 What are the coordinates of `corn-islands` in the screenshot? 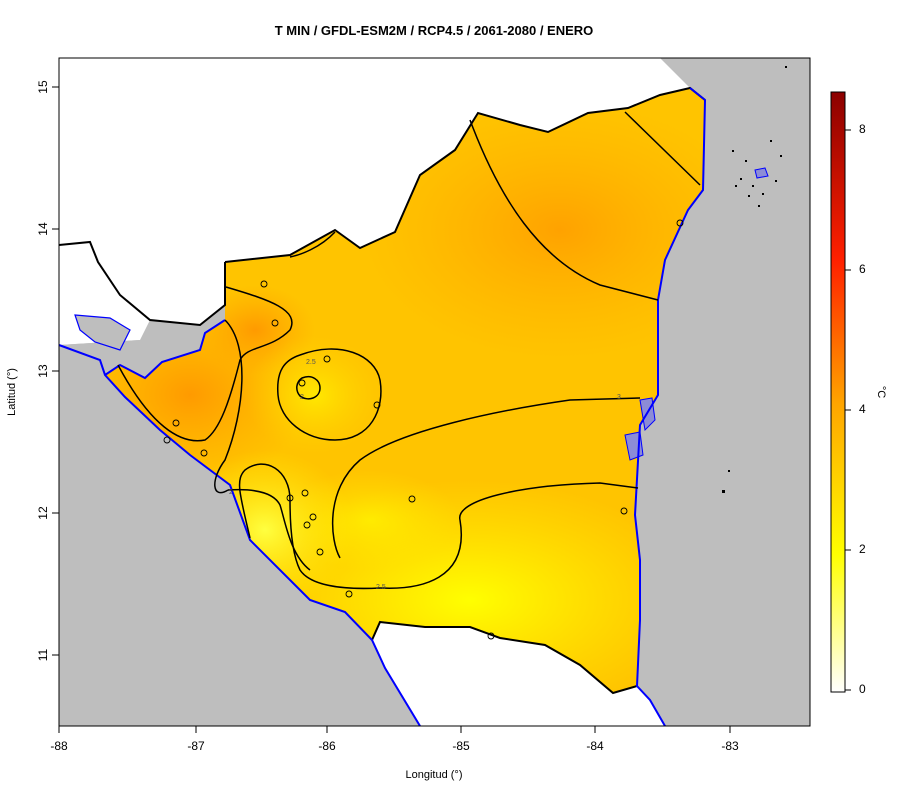 It's located at (761, 173).